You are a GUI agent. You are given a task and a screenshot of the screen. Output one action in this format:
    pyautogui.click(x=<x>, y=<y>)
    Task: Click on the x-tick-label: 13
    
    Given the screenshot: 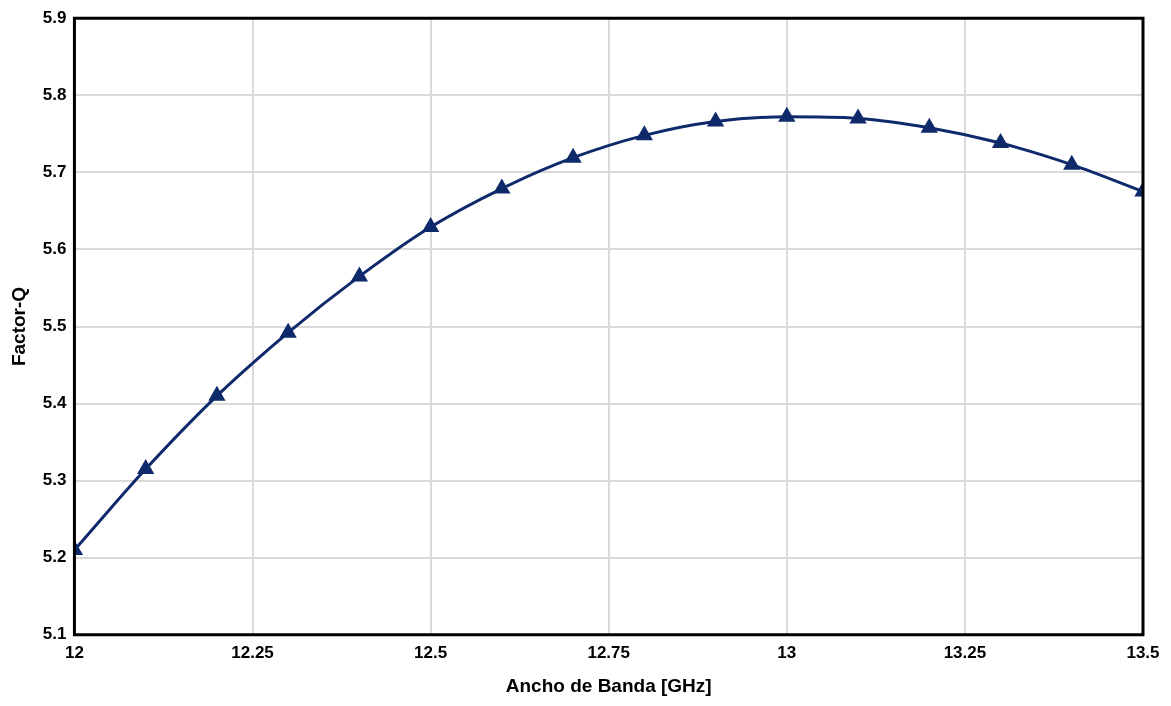 What is the action you would take?
    pyautogui.click(x=787, y=652)
    